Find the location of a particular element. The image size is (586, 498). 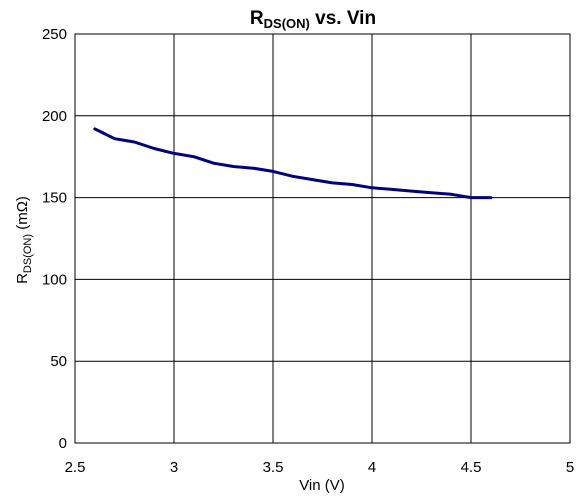

chart-title-subscript: DS(ON) is located at coordinates (287, 23).